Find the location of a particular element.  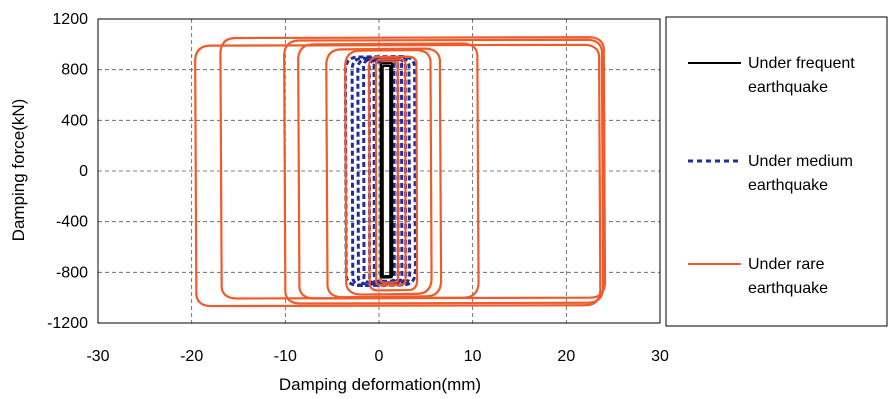

y-tick-label: -800 is located at coordinates (72, 272).